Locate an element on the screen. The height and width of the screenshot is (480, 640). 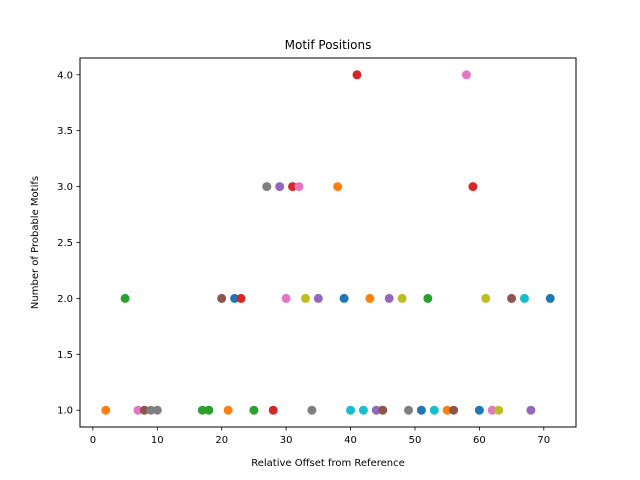
x-tick-label: 50 is located at coordinates (415, 440).